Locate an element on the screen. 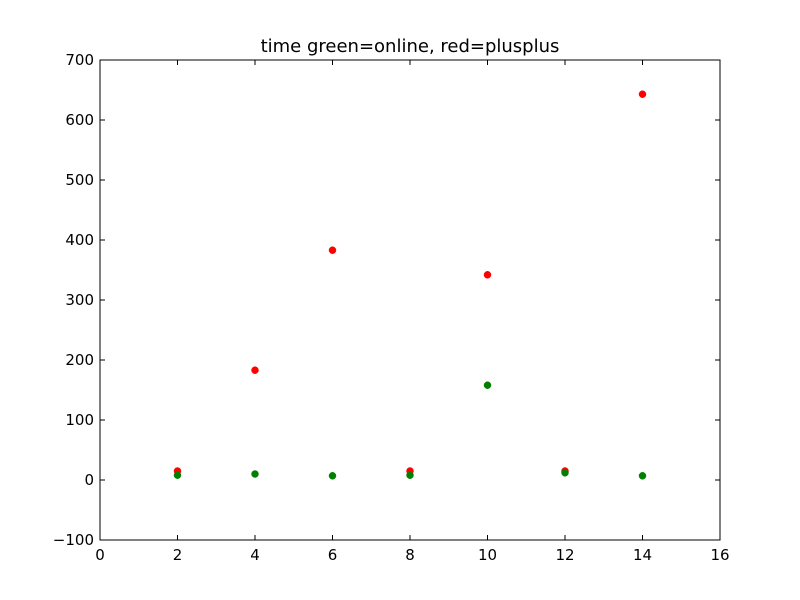 Image resolution: width=800 pixels, height=600 pixels. y-tick-label: 300 is located at coordinates (79, 300).